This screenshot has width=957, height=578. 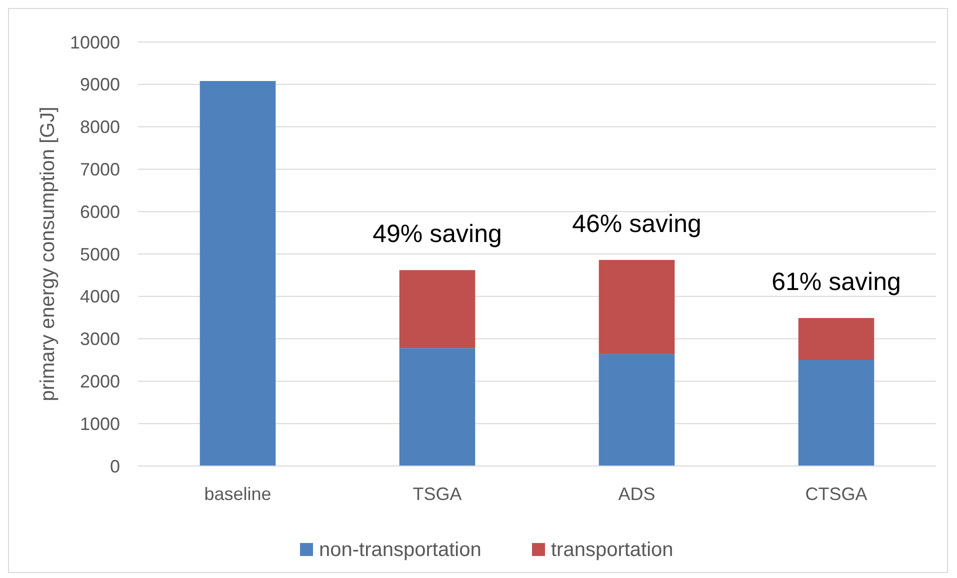 What do you see at coordinates (637, 224) in the screenshot?
I see `annotation: 46% saving` at bounding box center [637, 224].